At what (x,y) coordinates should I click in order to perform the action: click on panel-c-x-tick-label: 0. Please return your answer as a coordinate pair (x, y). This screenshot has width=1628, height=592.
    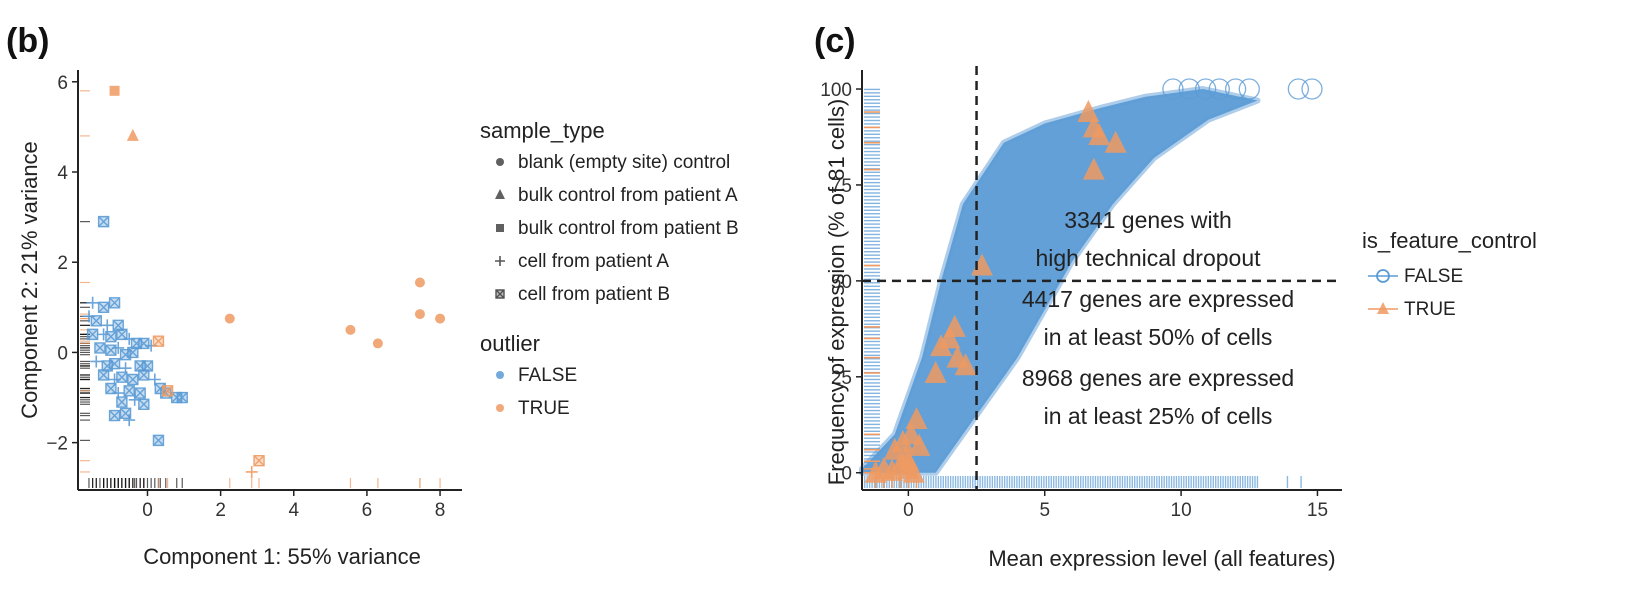
    Looking at the image, I should click on (908, 510).